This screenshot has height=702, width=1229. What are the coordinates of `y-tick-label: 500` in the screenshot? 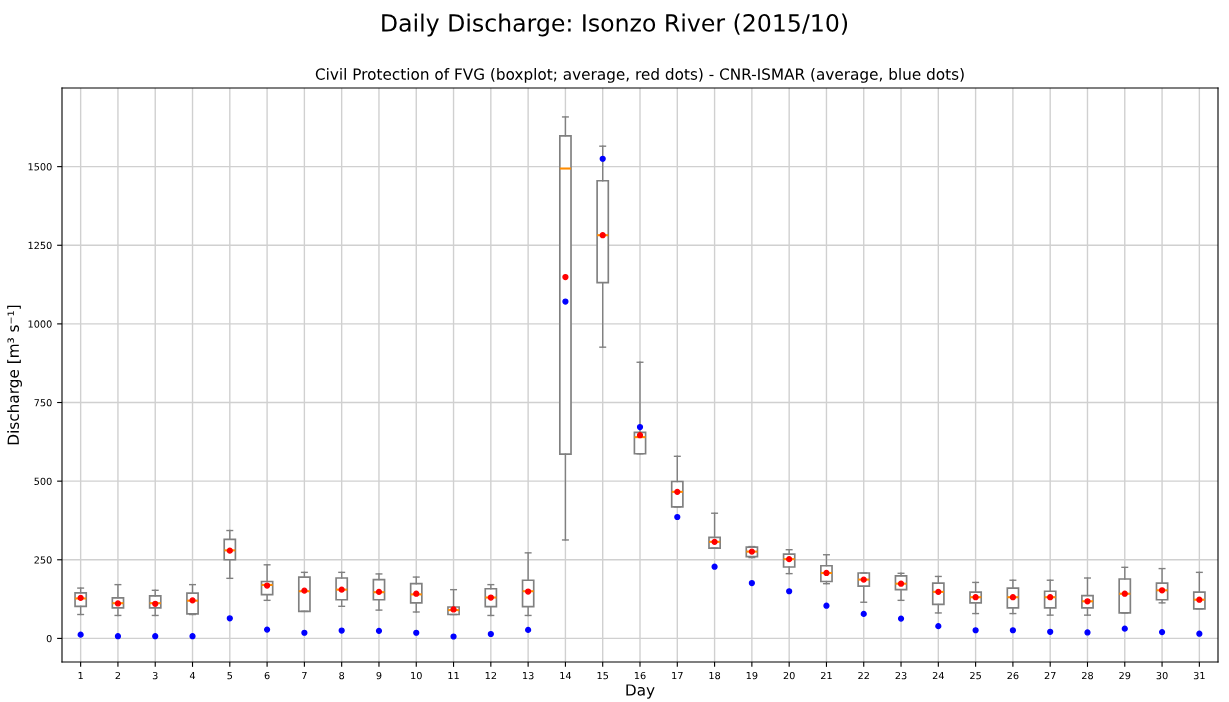 It's located at (43, 481).